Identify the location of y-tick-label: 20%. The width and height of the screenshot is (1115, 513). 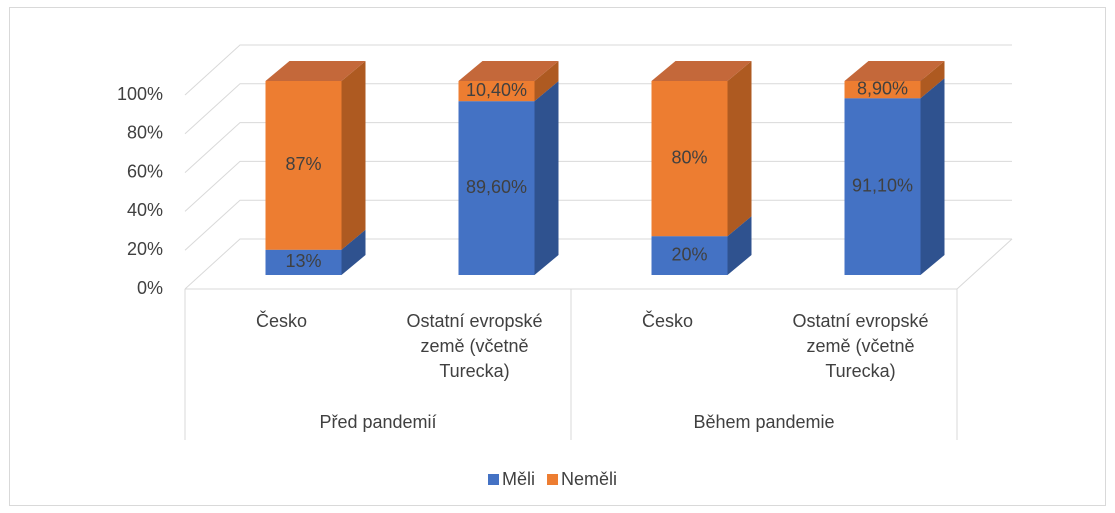
(145, 249).